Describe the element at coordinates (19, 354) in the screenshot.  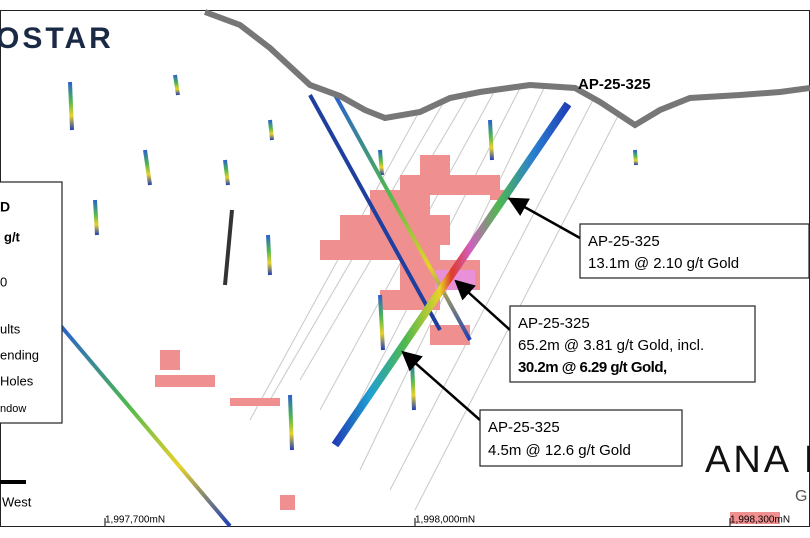
I see `legend-line: ending` at that location.